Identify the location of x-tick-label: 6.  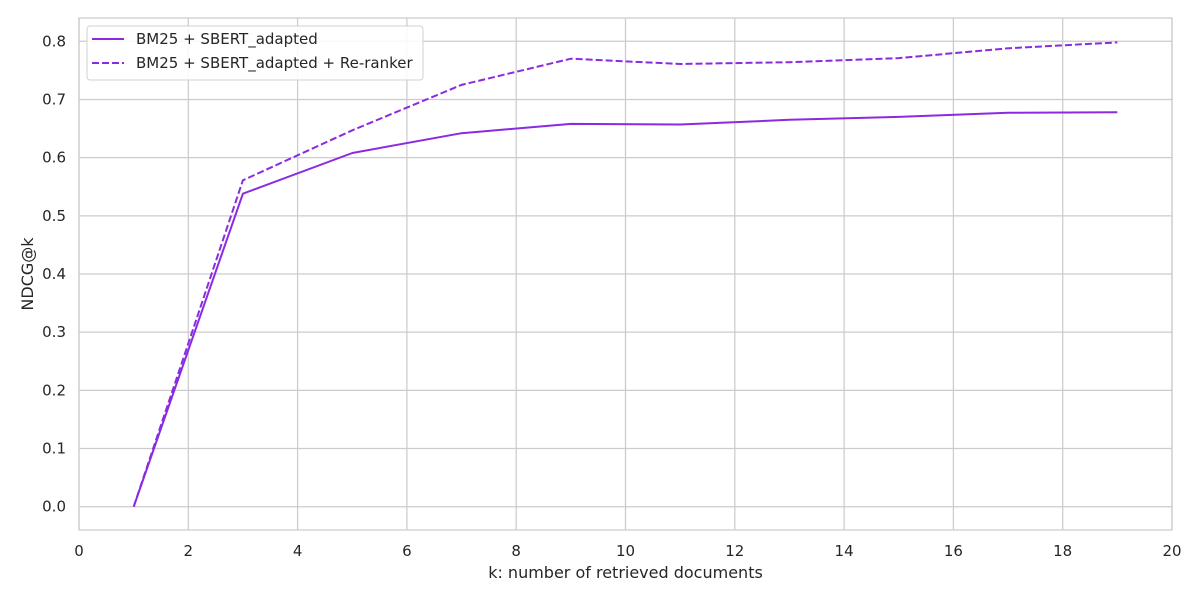
(407, 551).